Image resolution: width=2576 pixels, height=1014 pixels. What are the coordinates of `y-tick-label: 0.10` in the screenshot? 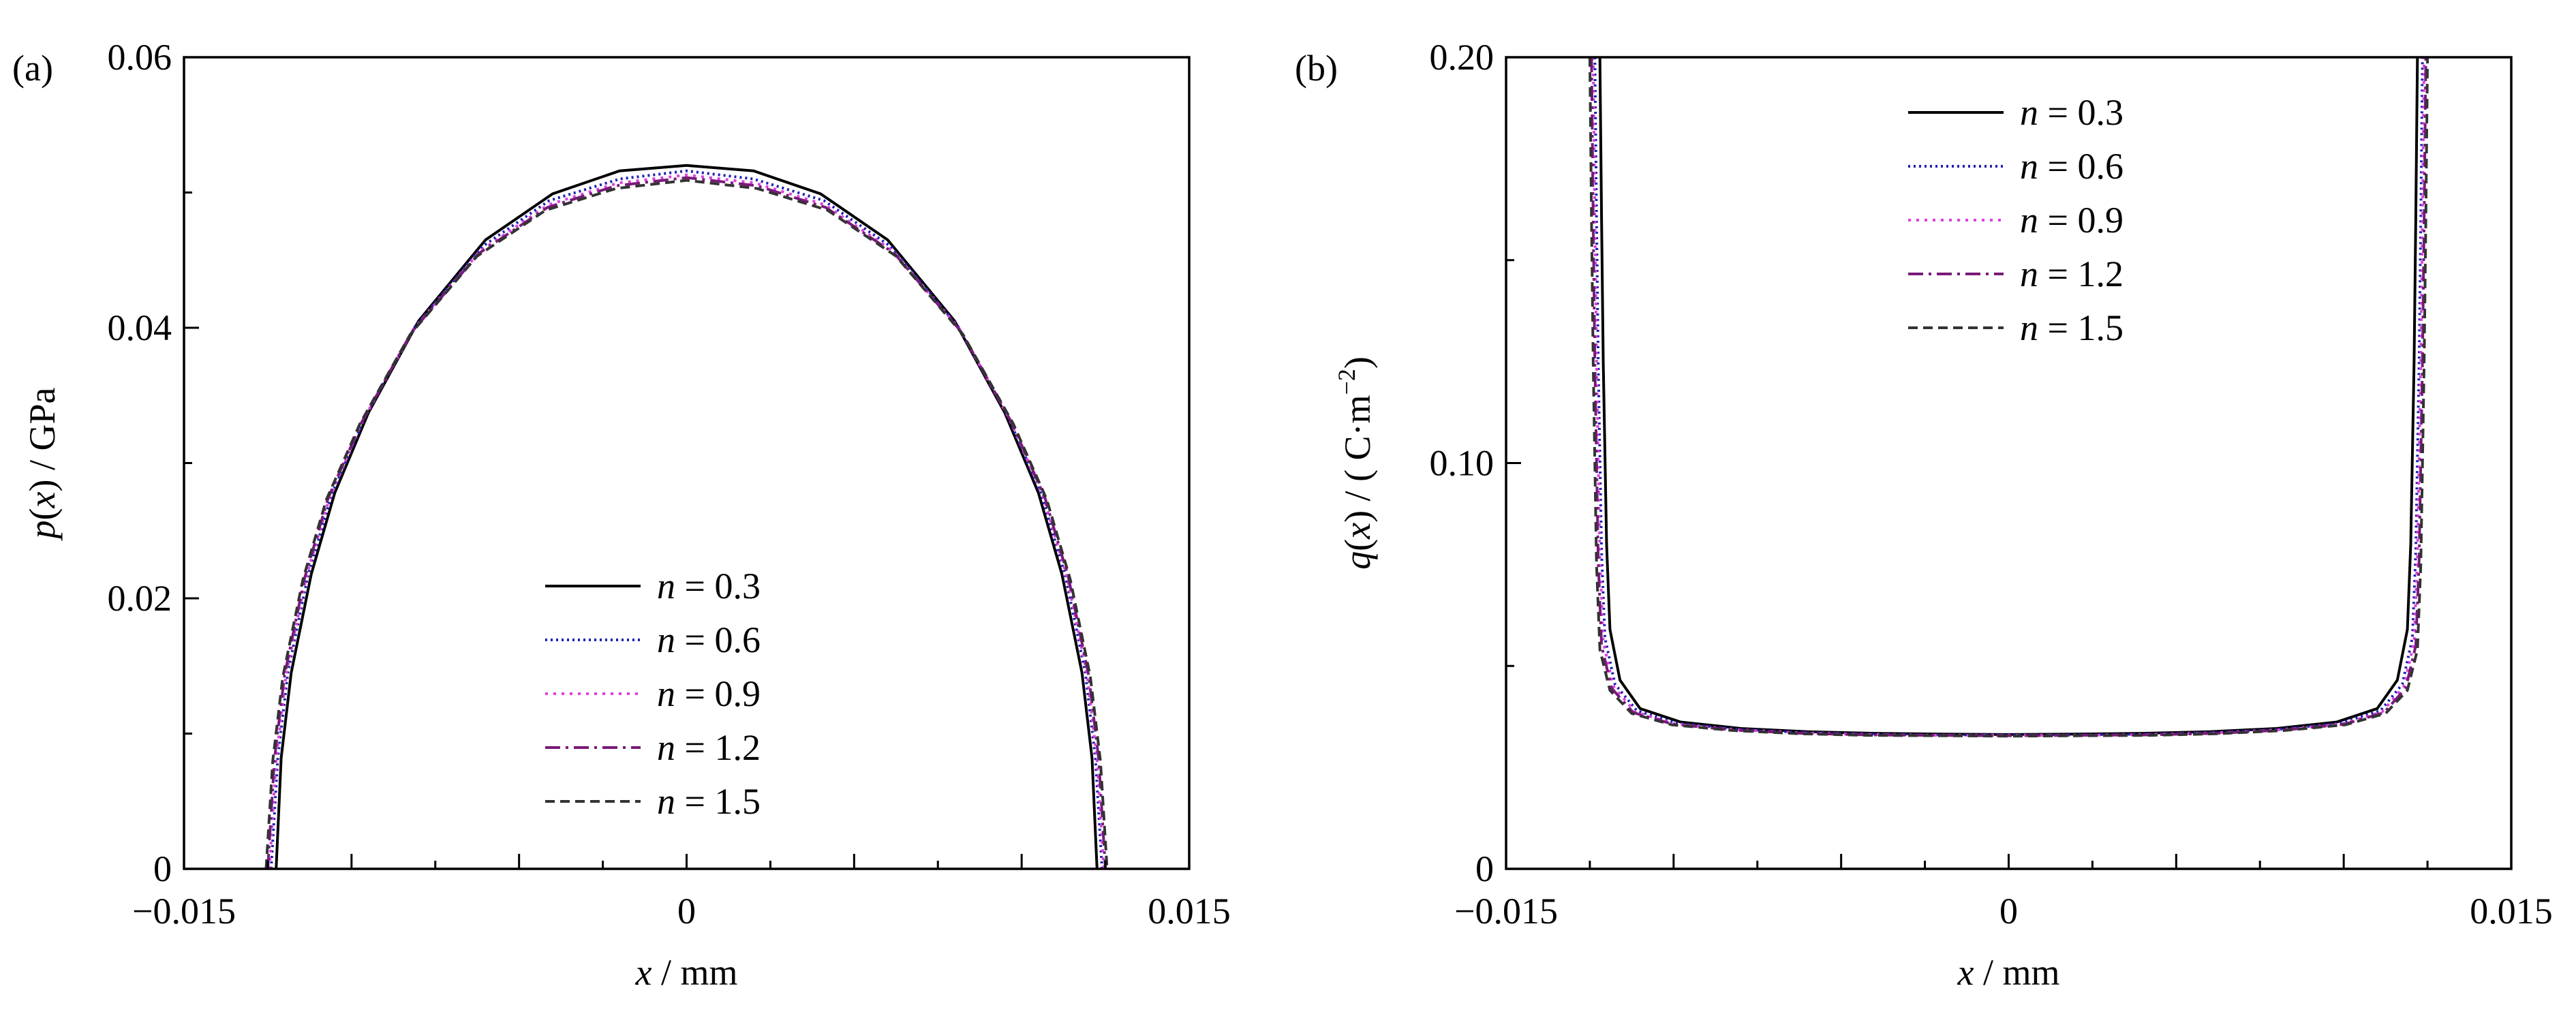 It's located at (1462, 463).